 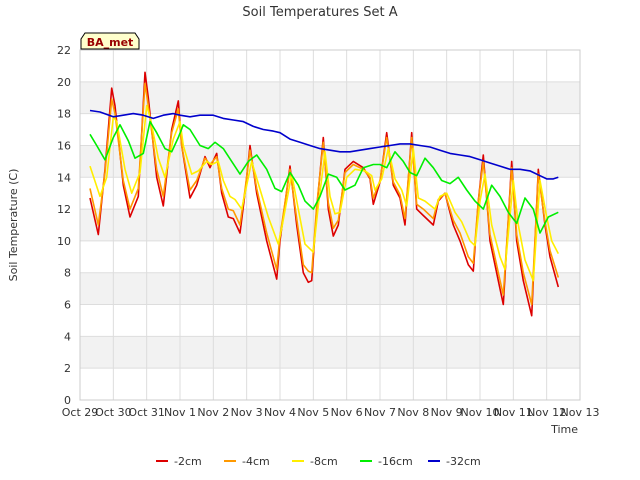 I want to click on legend-label: -8cm, so click(x=324, y=461).